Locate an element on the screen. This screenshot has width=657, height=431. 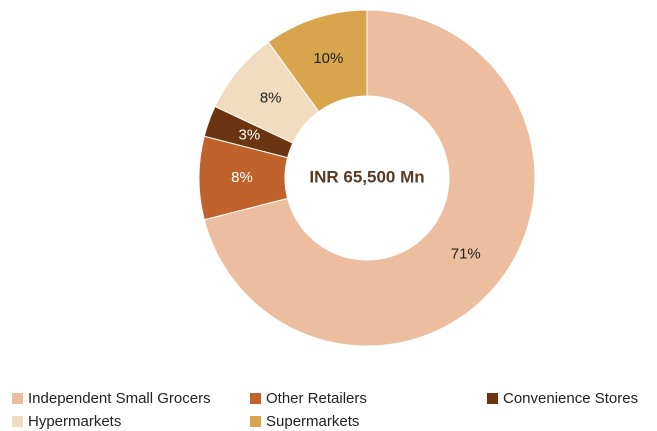
slice is located at coordinates (317, 61).